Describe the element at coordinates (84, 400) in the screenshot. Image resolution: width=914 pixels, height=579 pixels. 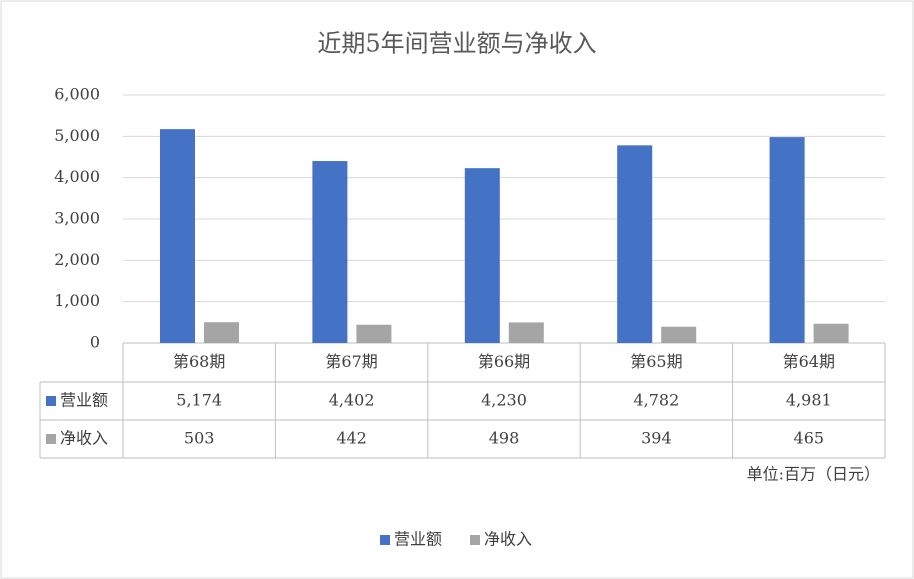
I see `table-row-label: 营业额` at that location.